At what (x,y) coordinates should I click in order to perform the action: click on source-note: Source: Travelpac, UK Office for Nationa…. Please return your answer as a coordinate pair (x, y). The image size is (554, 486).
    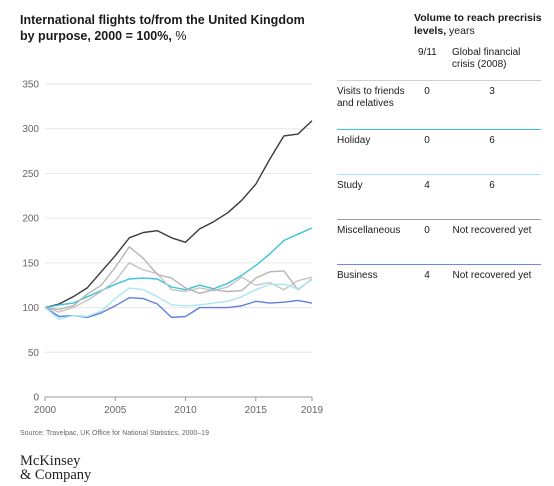
    Looking at the image, I should click on (114, 433).